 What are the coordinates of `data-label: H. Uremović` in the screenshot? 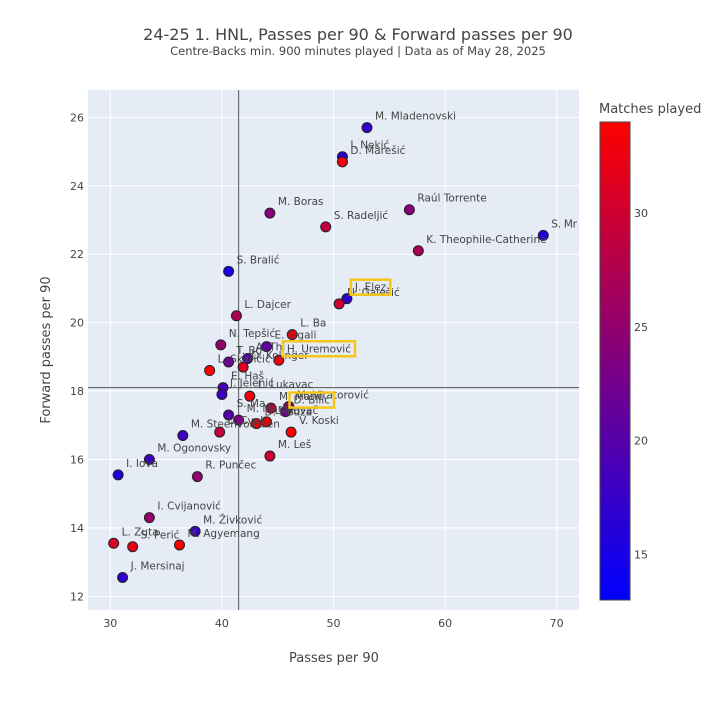 It's located at (319, 349).